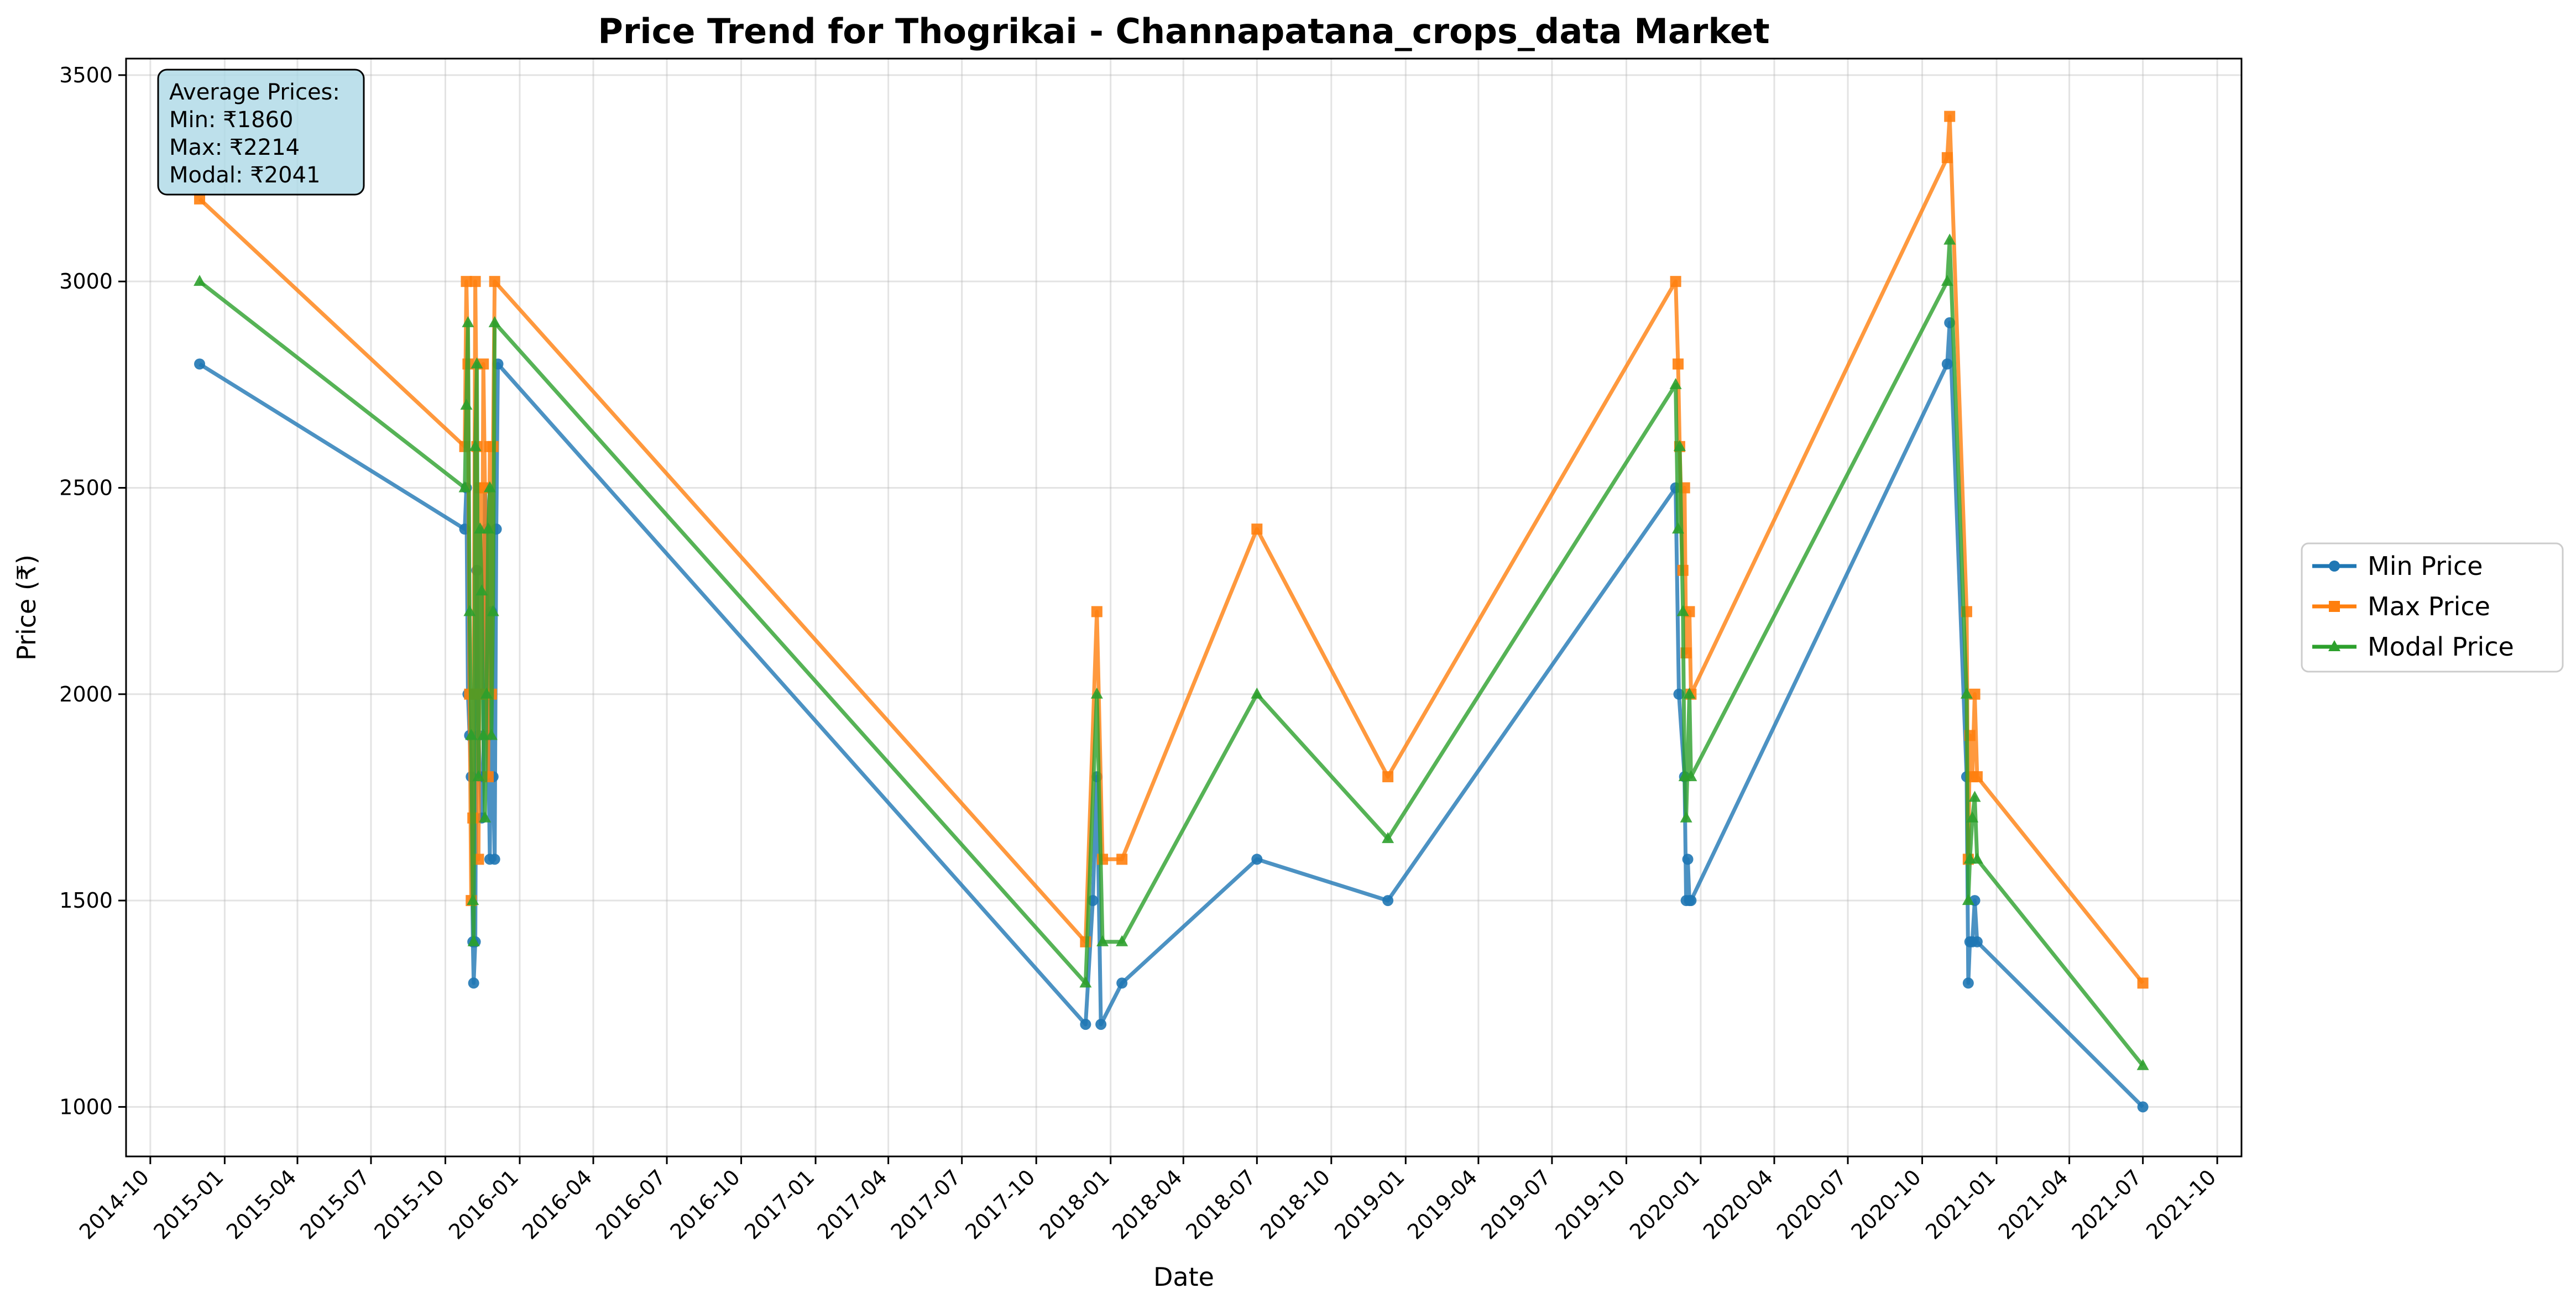  Describe the element at coordinates (86, 487) in the screenshot. I see `y-tick-label: 2500` at that location.